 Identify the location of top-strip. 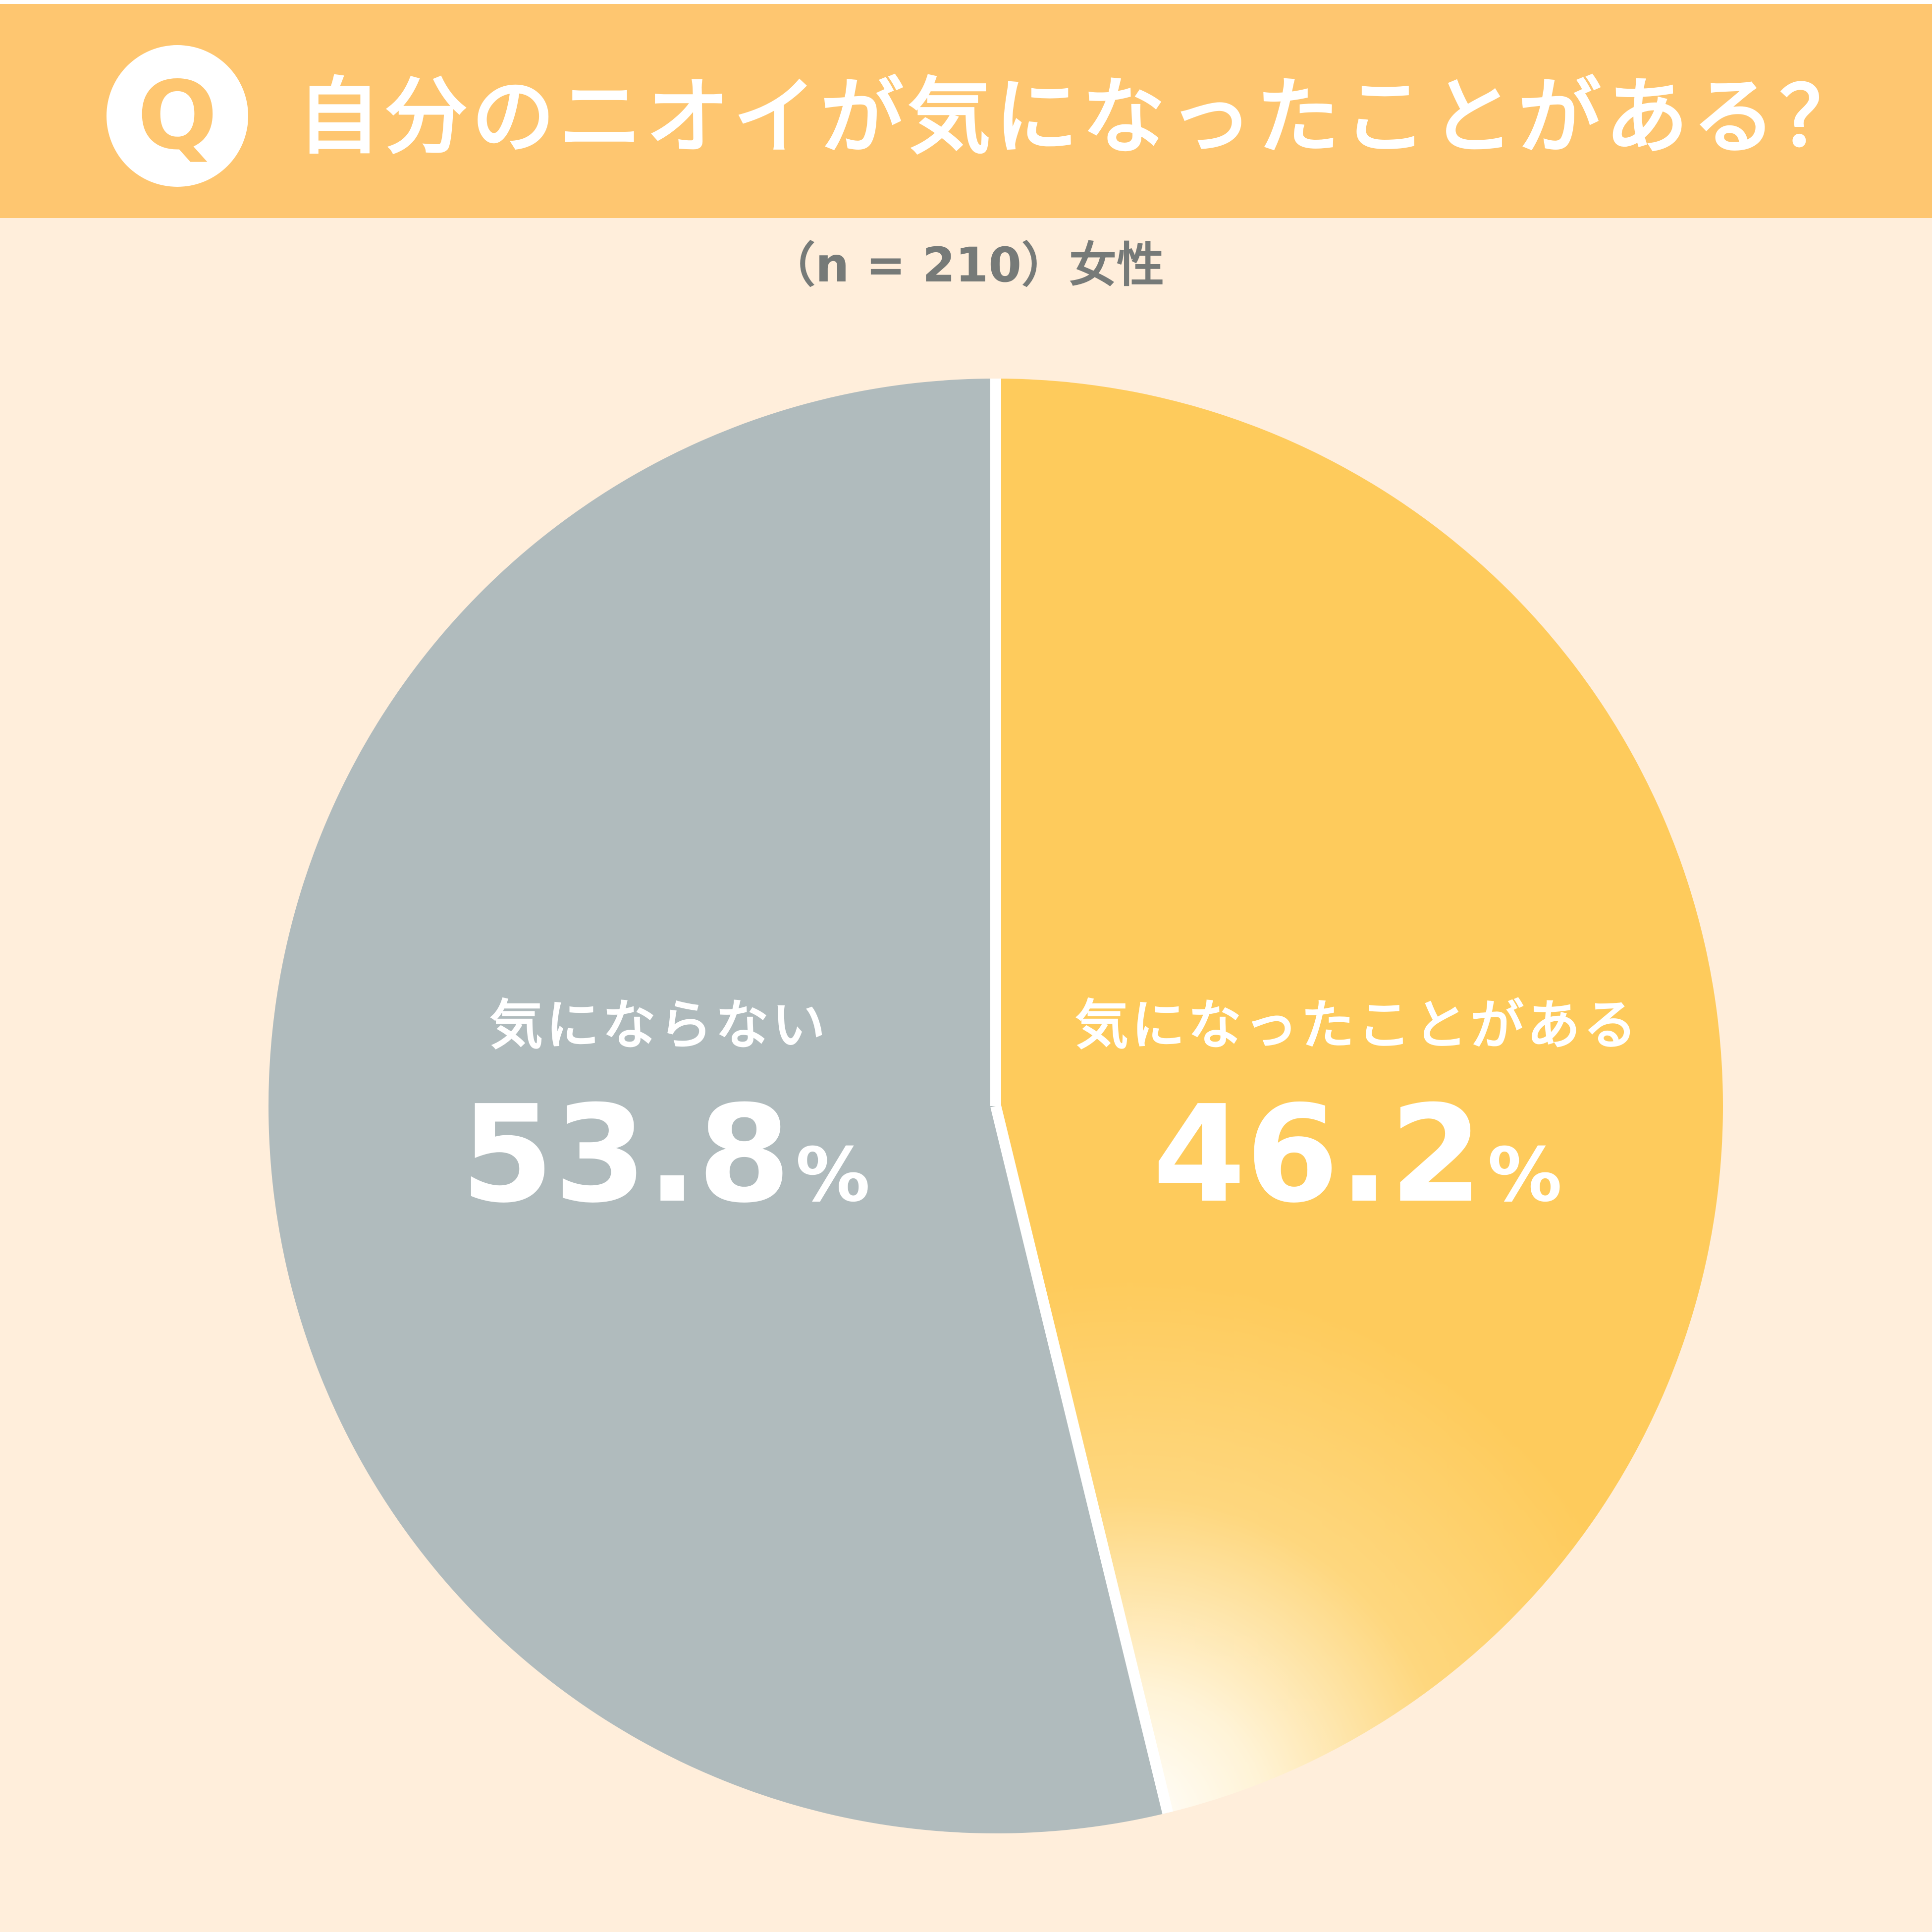
(966, 2).